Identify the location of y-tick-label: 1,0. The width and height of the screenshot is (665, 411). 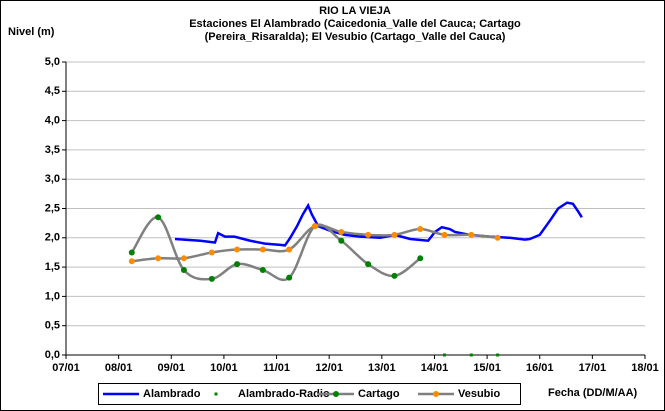
(52, 296).